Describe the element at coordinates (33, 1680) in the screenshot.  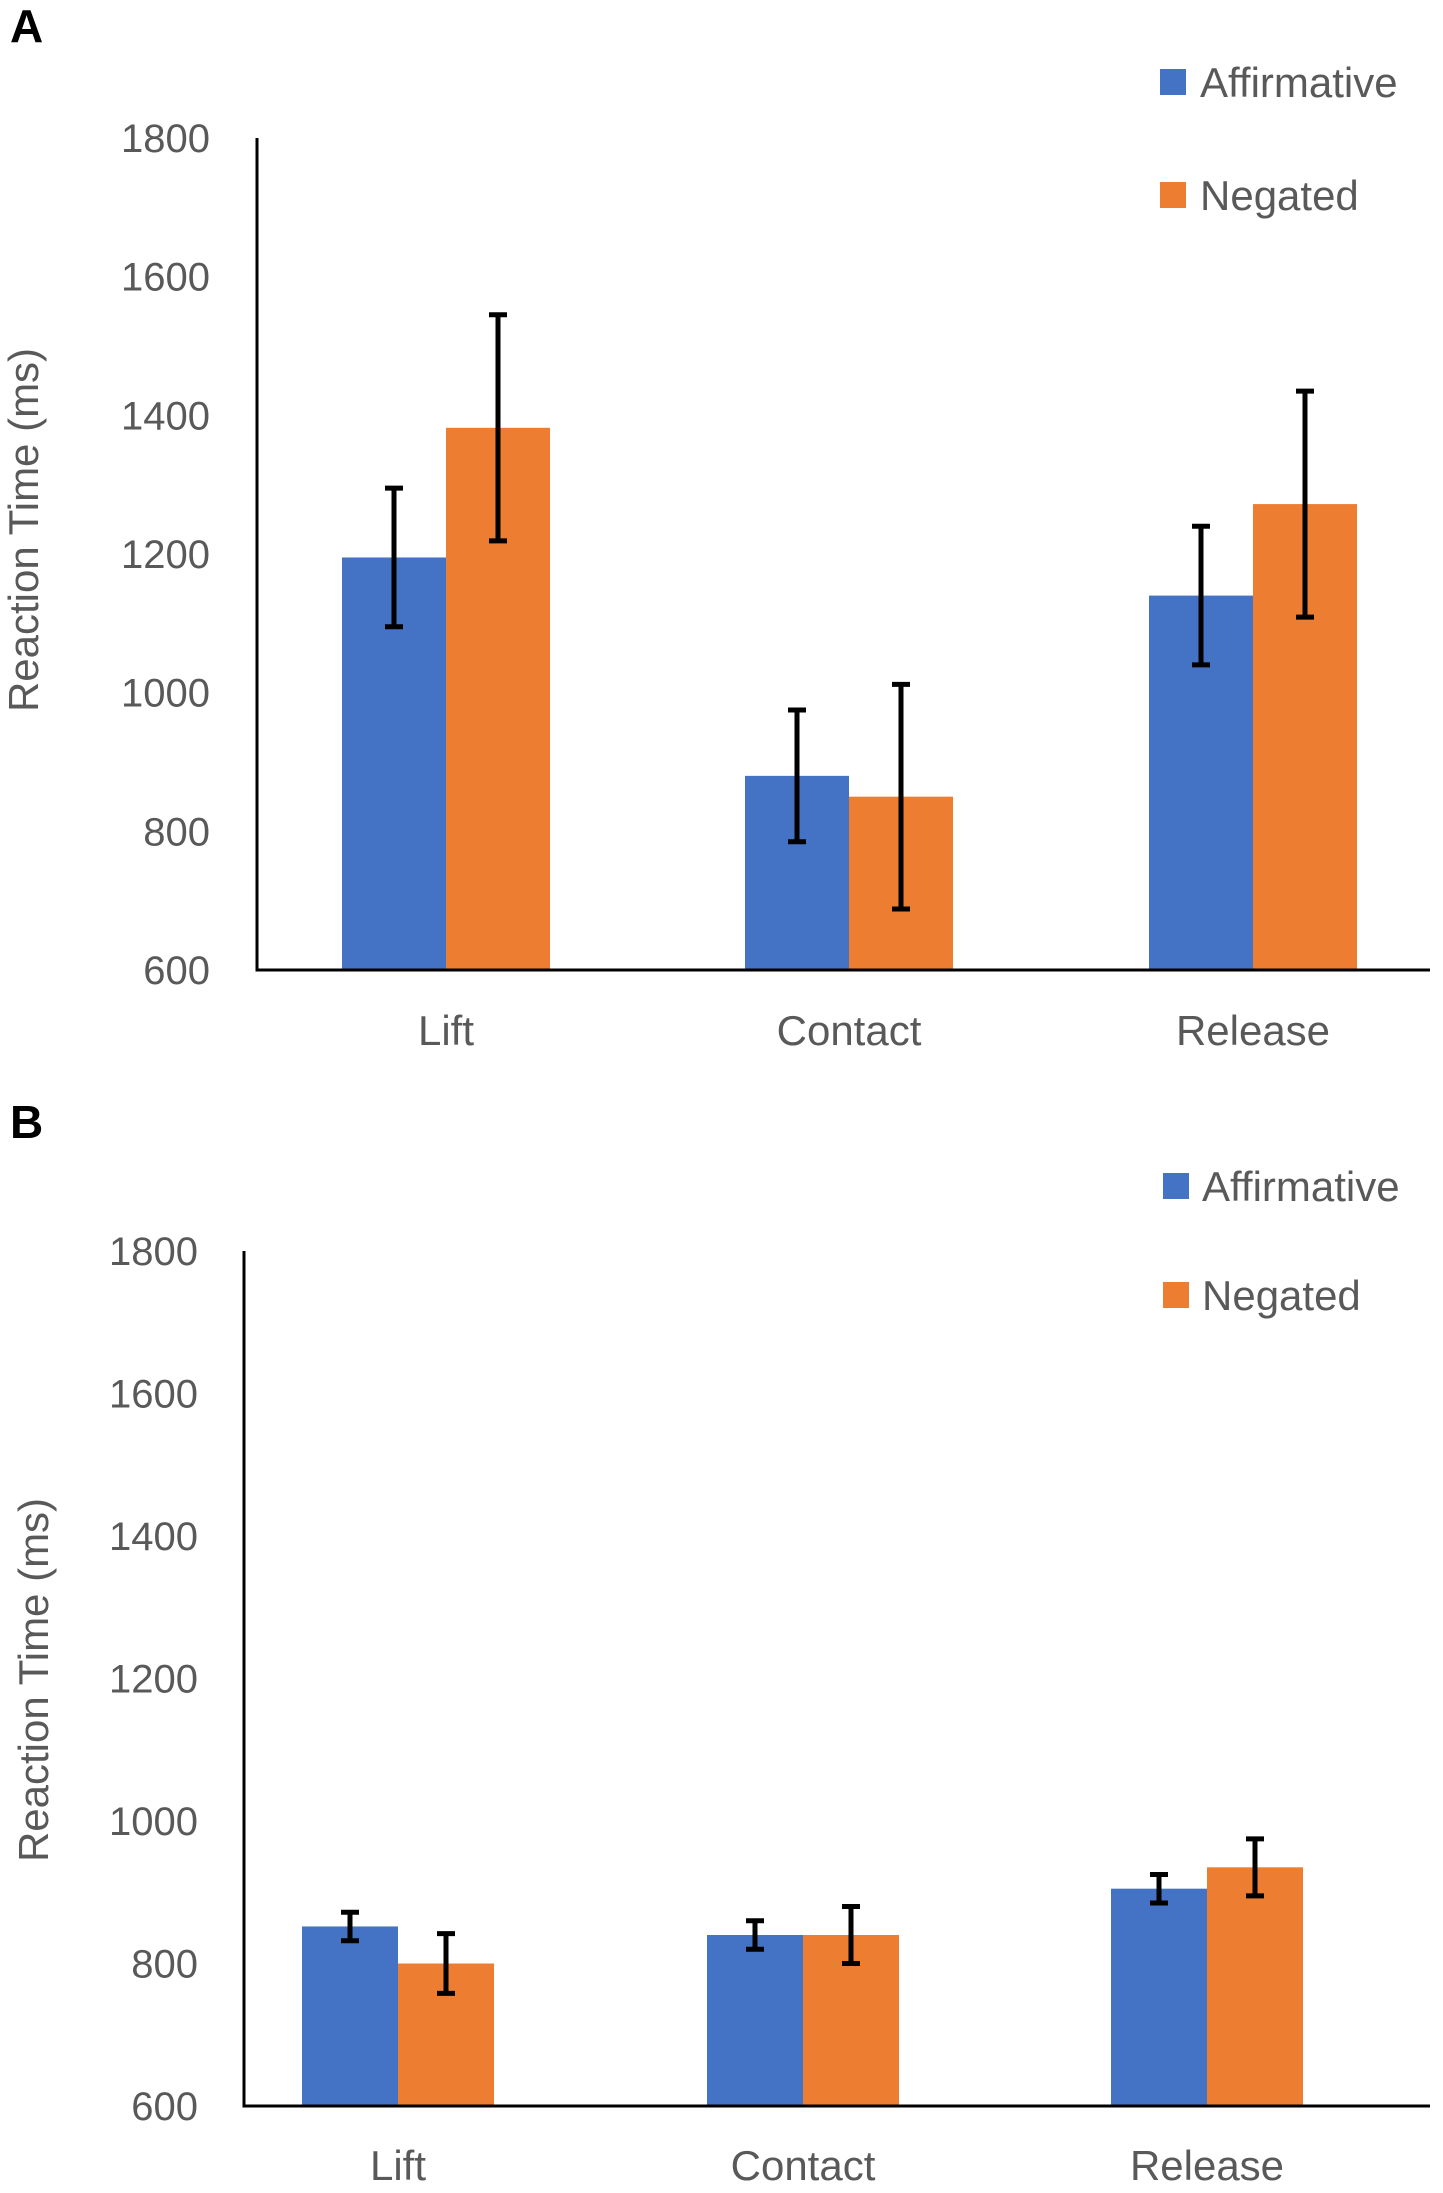
I see `panel-b-y-axis-label: Reaction Time (ms)` at that location.